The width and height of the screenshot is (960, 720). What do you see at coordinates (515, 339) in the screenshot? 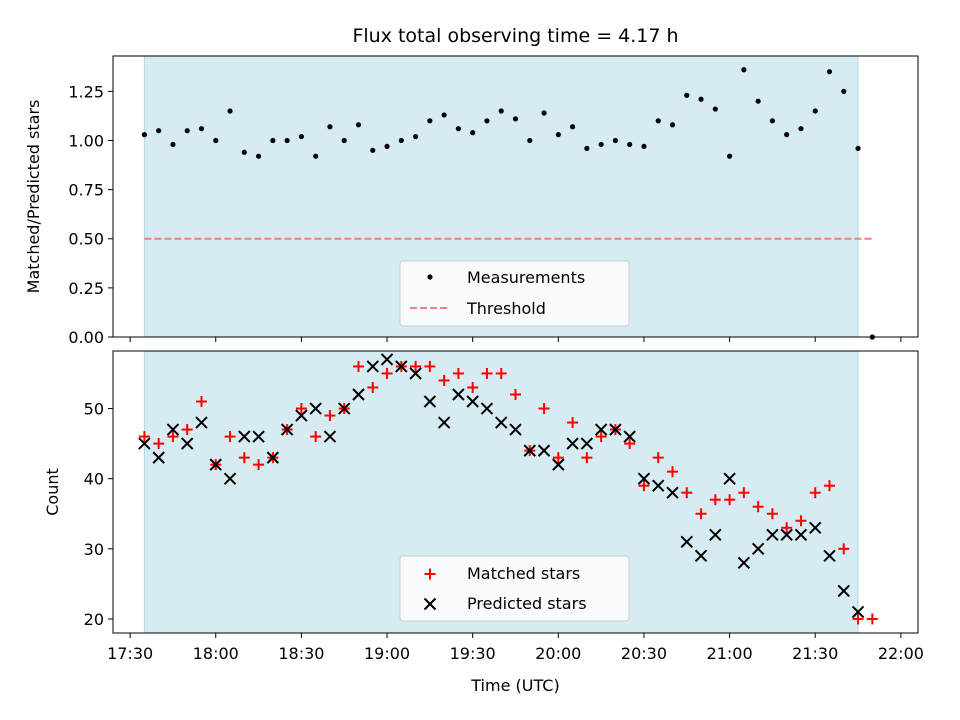
I see `ratio-x-ticks` at bounding box center [515, 339].